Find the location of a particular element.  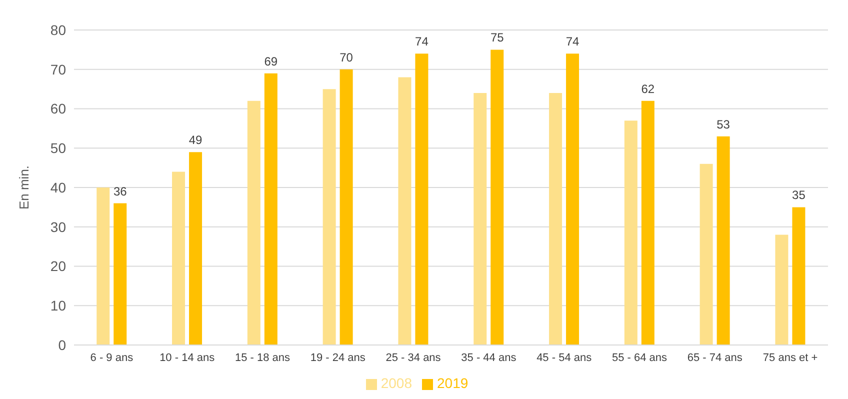

data-label: 69 is located at coordinates (271, 61).